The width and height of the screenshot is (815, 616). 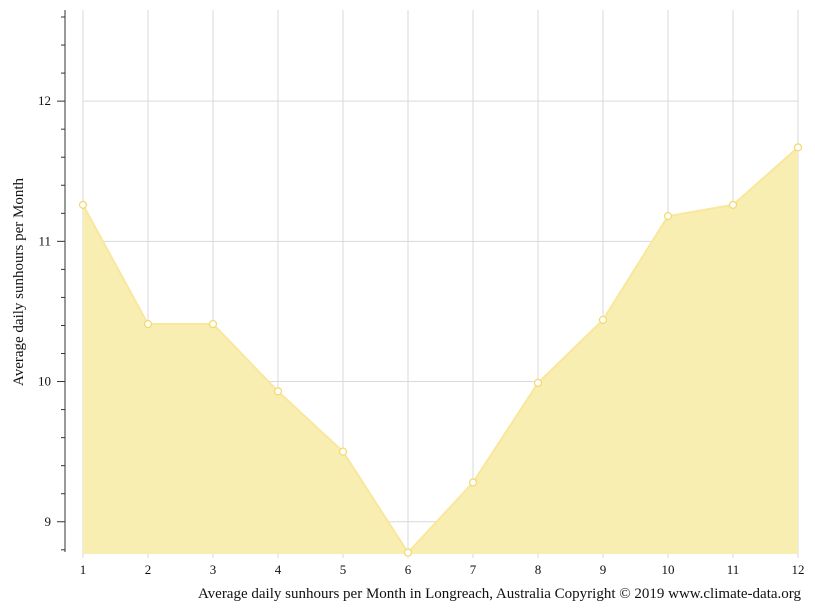 I want to click on y-tick-label: 11, so click(x=44, y=240).